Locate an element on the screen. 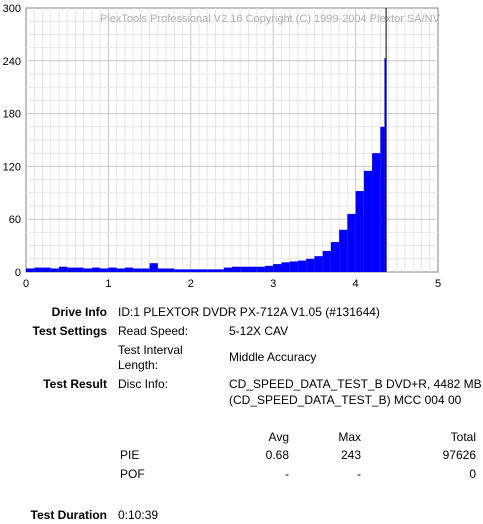 This screenshot has height=524, width=483. disc-info-line2: (CD_SPEED_DATA_TEST_B) MCC 004 00 is located at coordinates (345, 400).